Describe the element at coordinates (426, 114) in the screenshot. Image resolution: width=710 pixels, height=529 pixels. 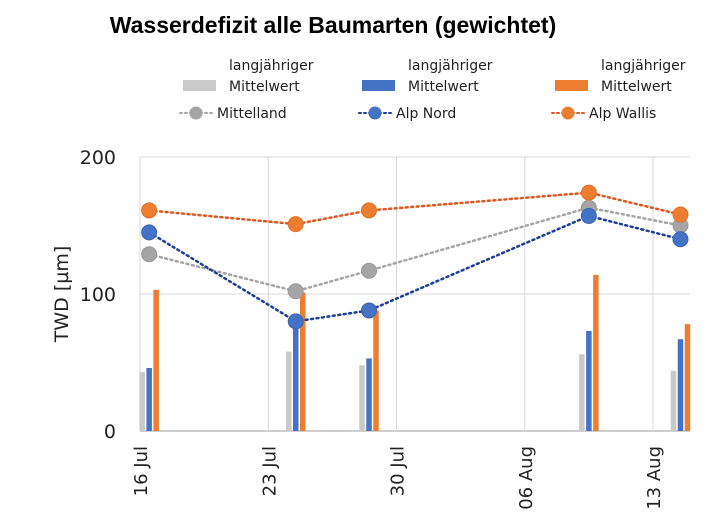
I see `legend-label: Alp Nord` at that location.